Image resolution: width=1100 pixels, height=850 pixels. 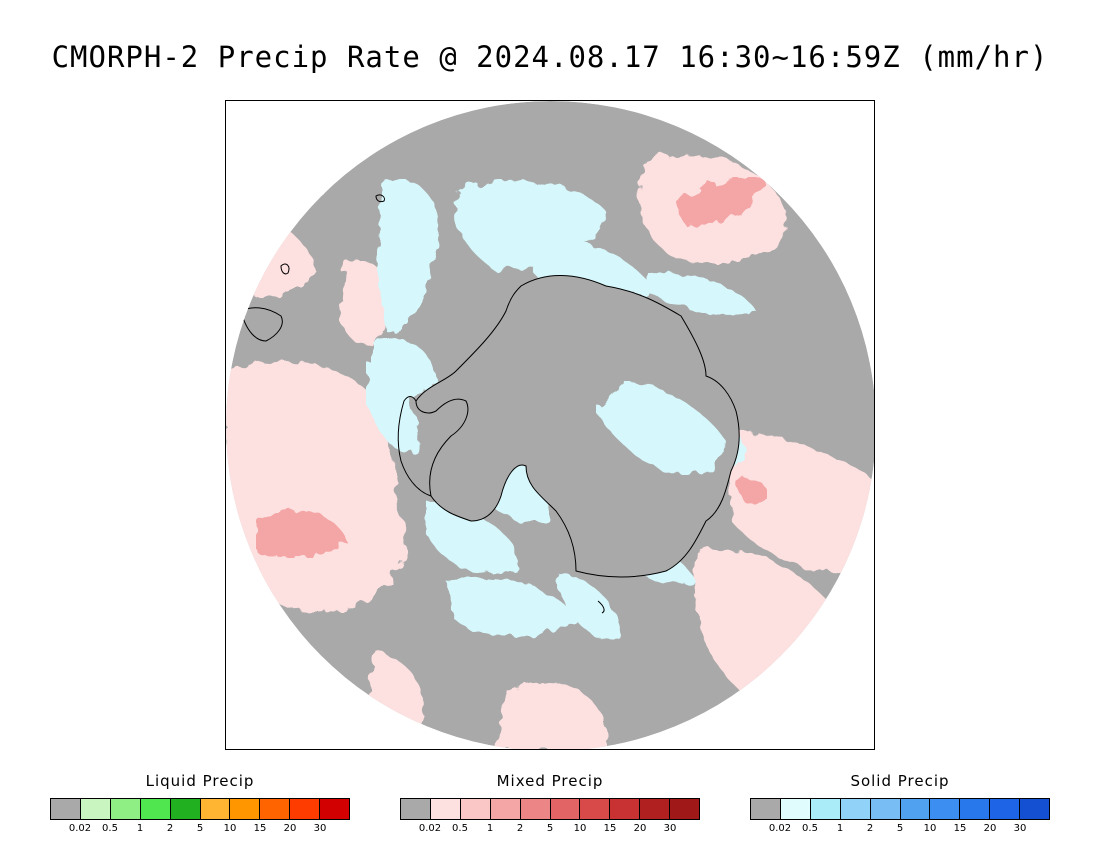 I want to click on legend-liquid-precip: Liquid Precip 0.02 0.5 1 2 5 10 15 20 30, so click(x=200, y=803).